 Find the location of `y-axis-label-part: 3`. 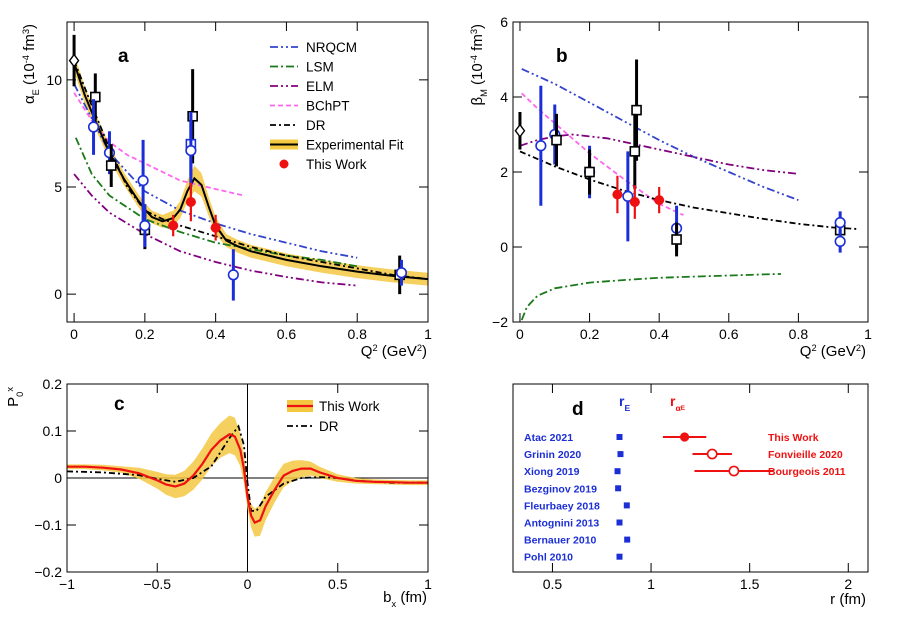

y-axis-label-part: 3 is located at coordinates (474, 31).